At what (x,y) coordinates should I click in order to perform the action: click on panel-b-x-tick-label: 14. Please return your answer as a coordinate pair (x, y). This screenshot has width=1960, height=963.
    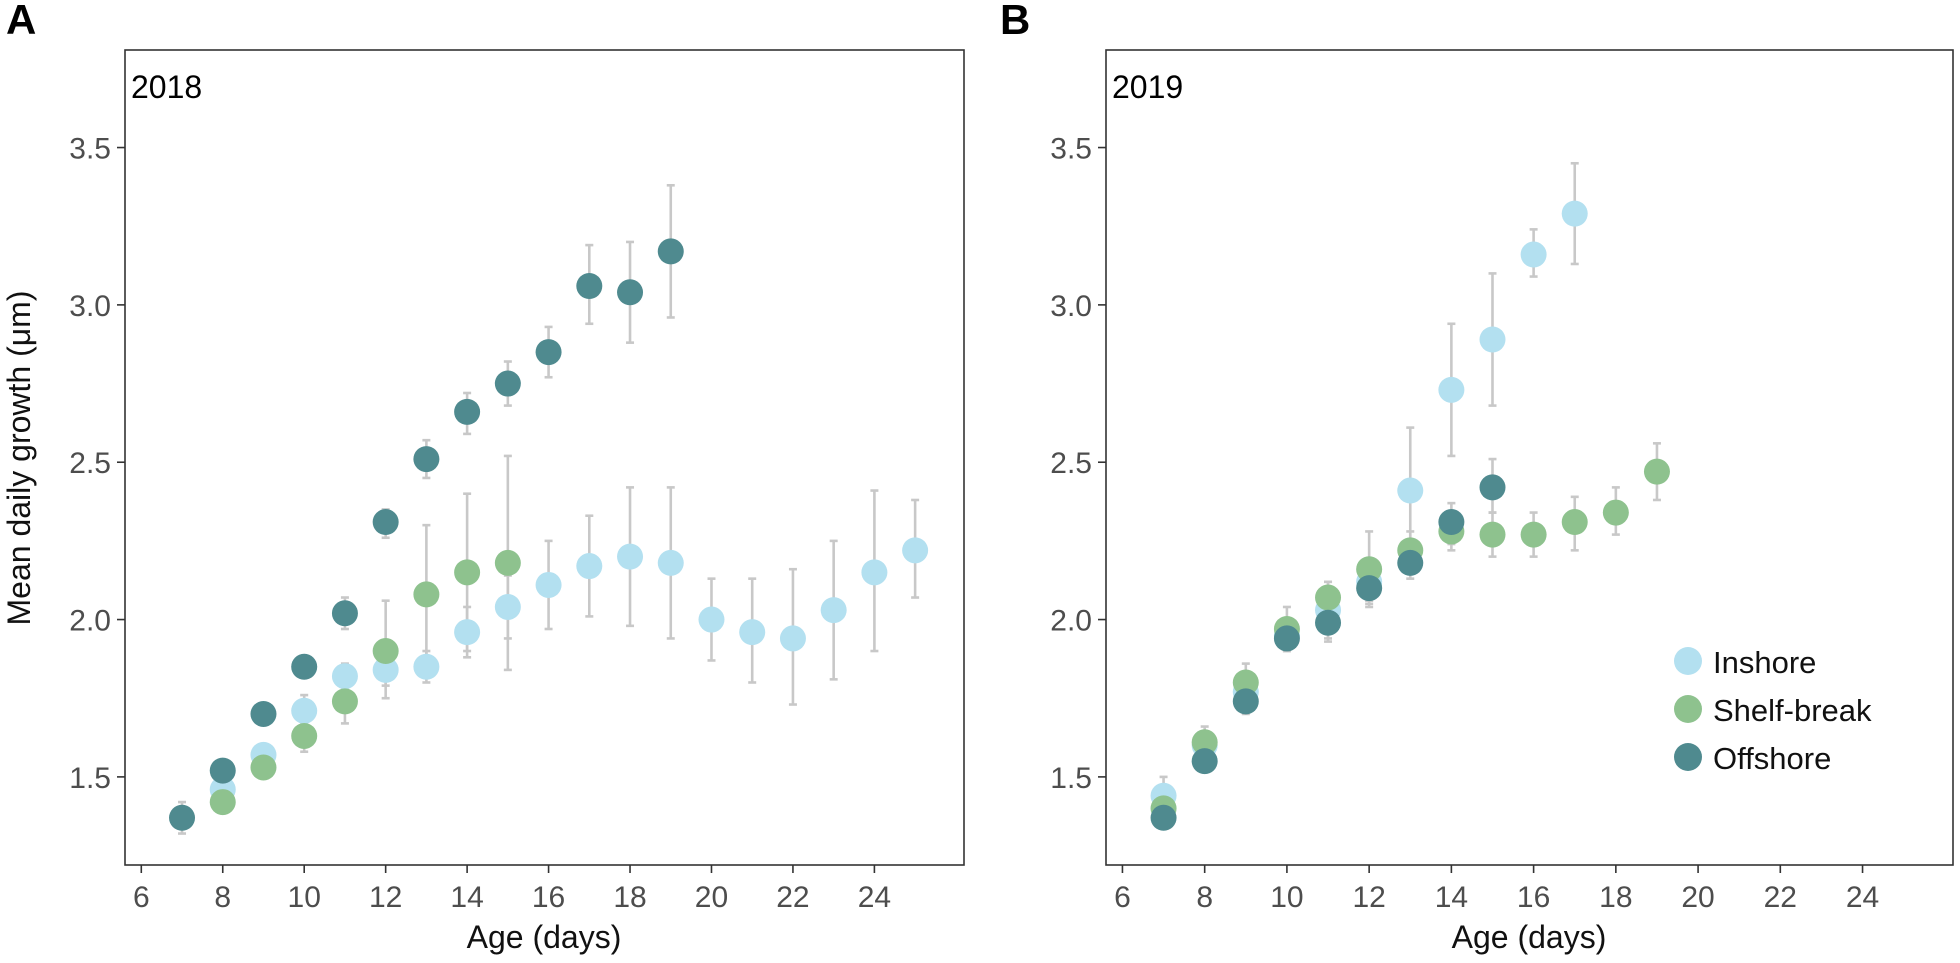
    Looking at the image, I should click on (1451, 897).